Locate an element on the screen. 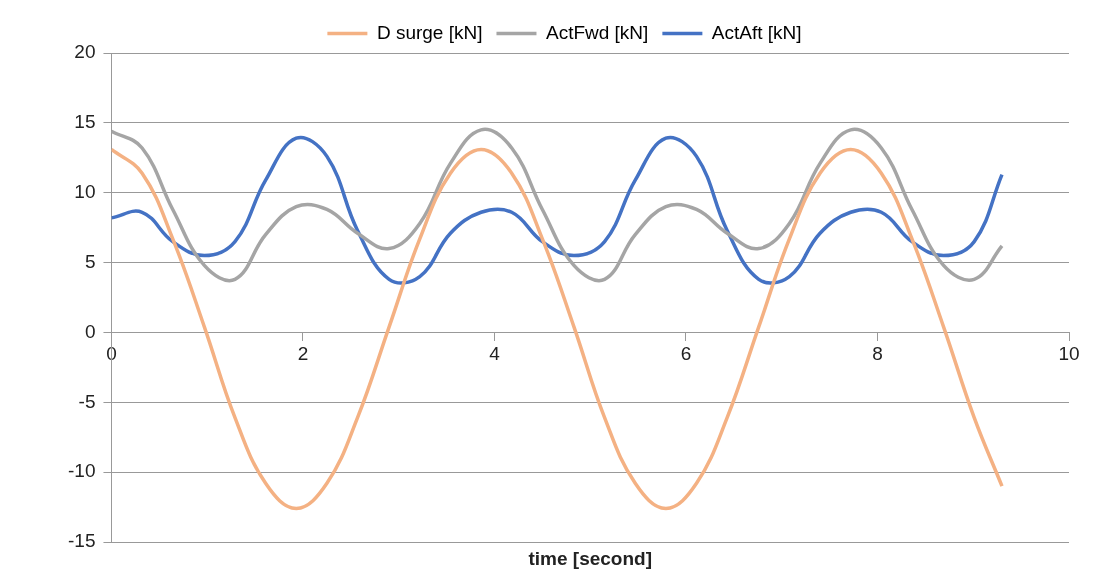 The image size is (1119, 578). y-tick-label: -10 is located at coordinates (81, 471).